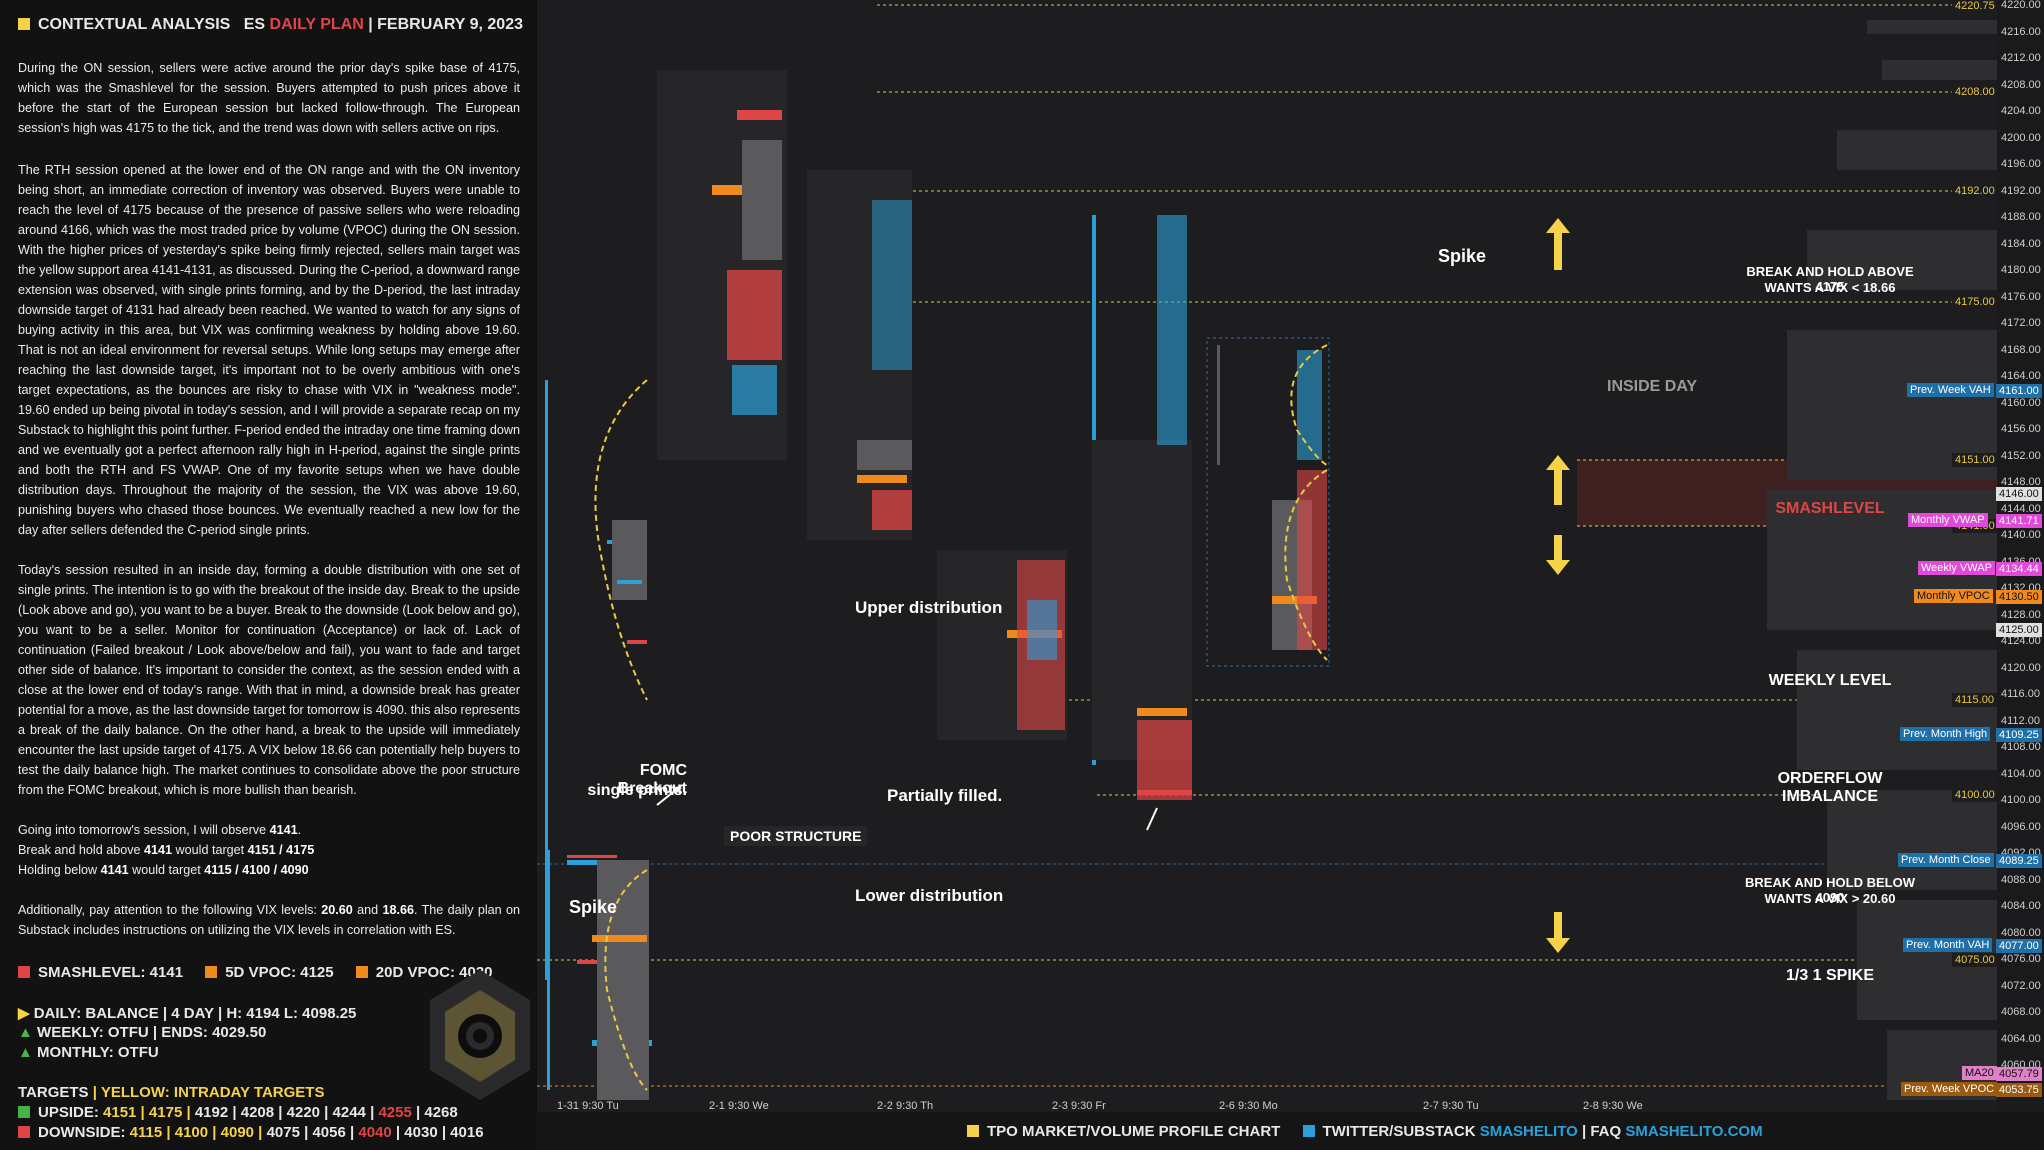 The width and height of the screenshot is (2044, 1150). What do you see at coordinates (2020, 694) in the screenshot?
I see `price-tick: 4116.00` at bounding box center [2020, 694].